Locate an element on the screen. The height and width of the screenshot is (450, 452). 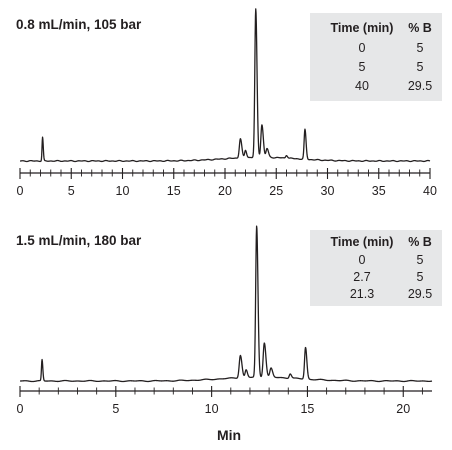
x-tick-label: 35 is located at coordinates (379, 191).